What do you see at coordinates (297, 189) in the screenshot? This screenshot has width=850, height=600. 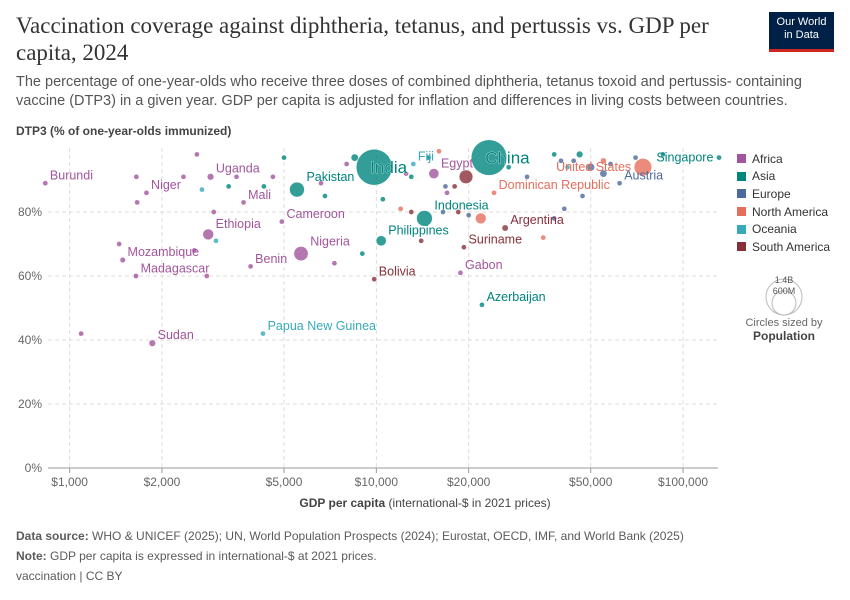 I see `data-point-pakistan` at bounding box center [297, 189].